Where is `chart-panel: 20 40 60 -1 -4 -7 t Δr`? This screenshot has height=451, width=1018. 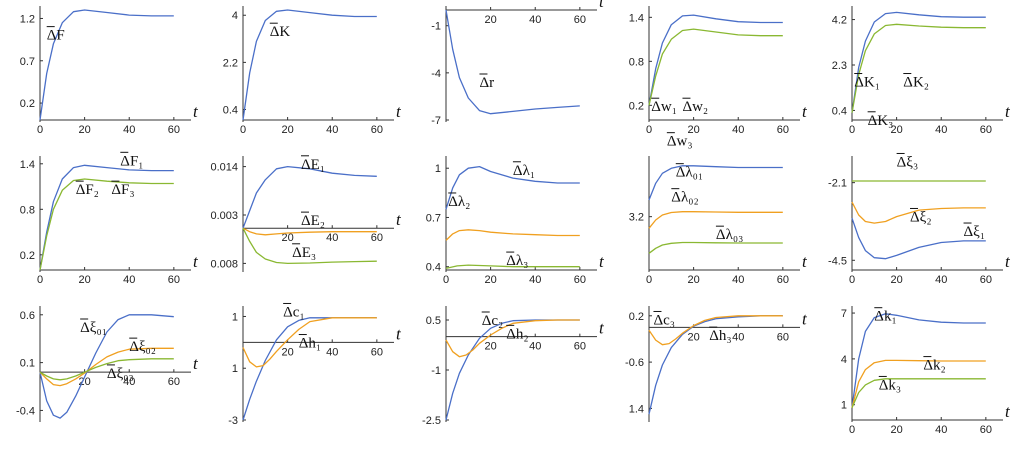 chart-panel: 20 40 60 -1 -4 -7 t Δr is located at coordinates (507, 75).